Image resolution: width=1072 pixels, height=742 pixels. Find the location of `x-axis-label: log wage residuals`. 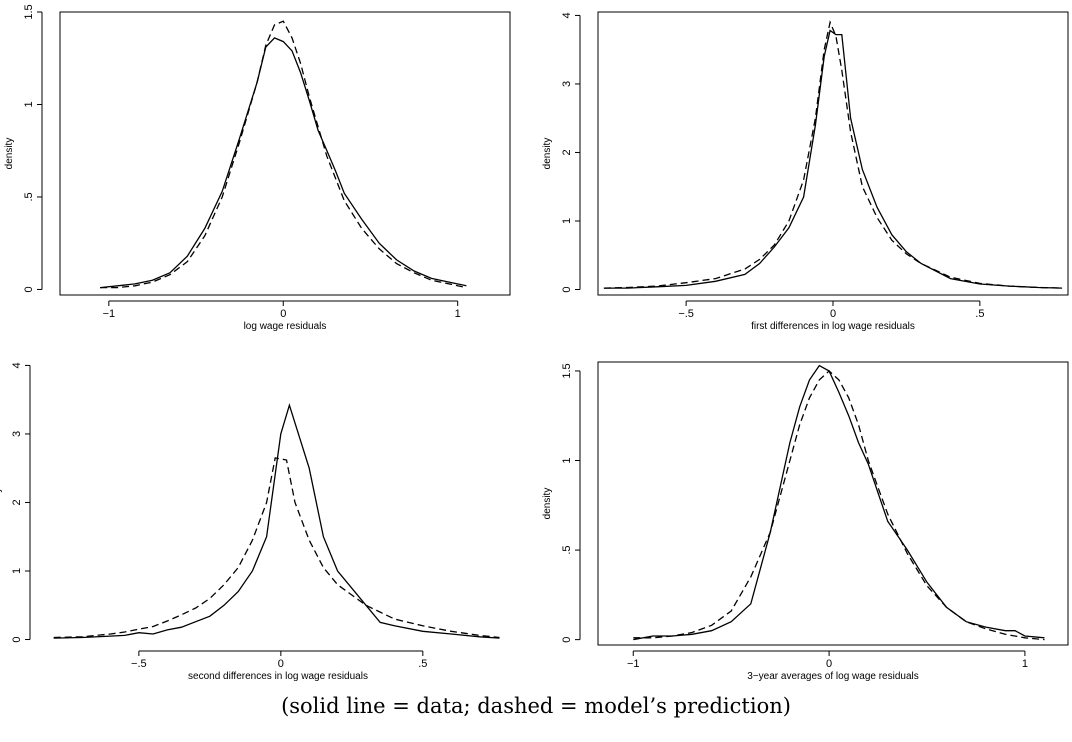

x-axis-label: log wage residuals is located at coordinates (285, 326).